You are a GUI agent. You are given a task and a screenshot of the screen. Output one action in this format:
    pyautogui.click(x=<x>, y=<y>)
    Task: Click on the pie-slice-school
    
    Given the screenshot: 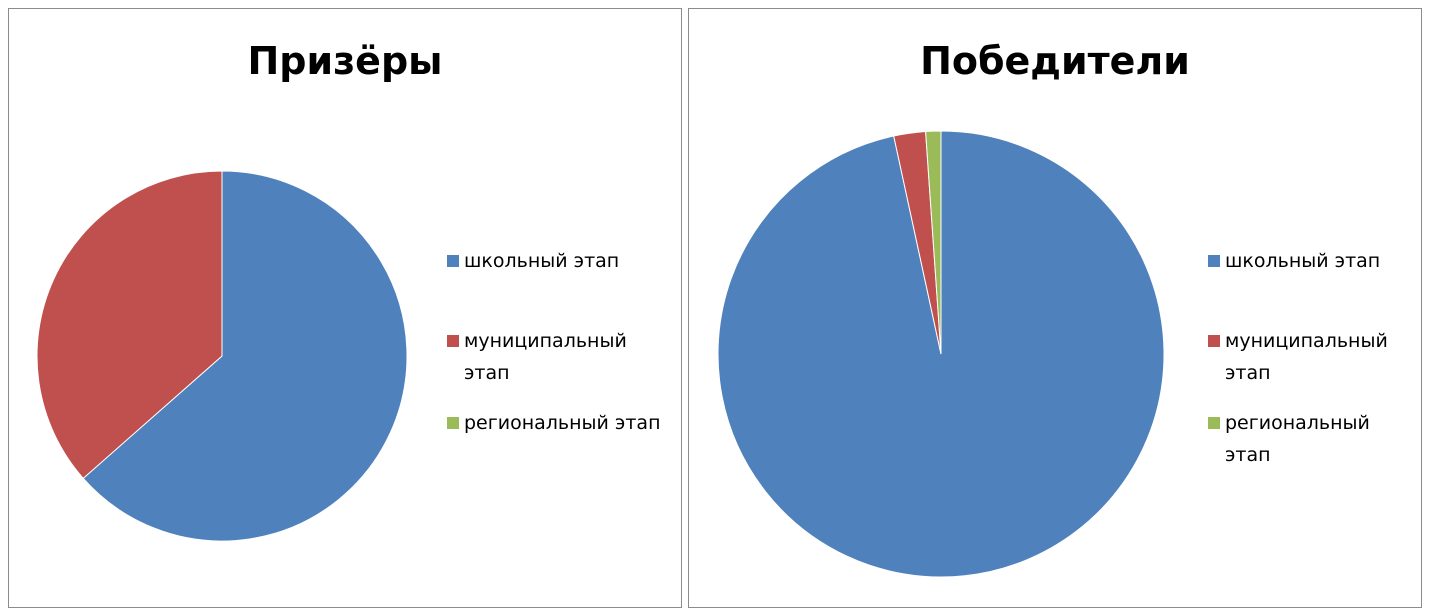 What is the action you would take?
    pyautogui.click(x=245, y=356)
    